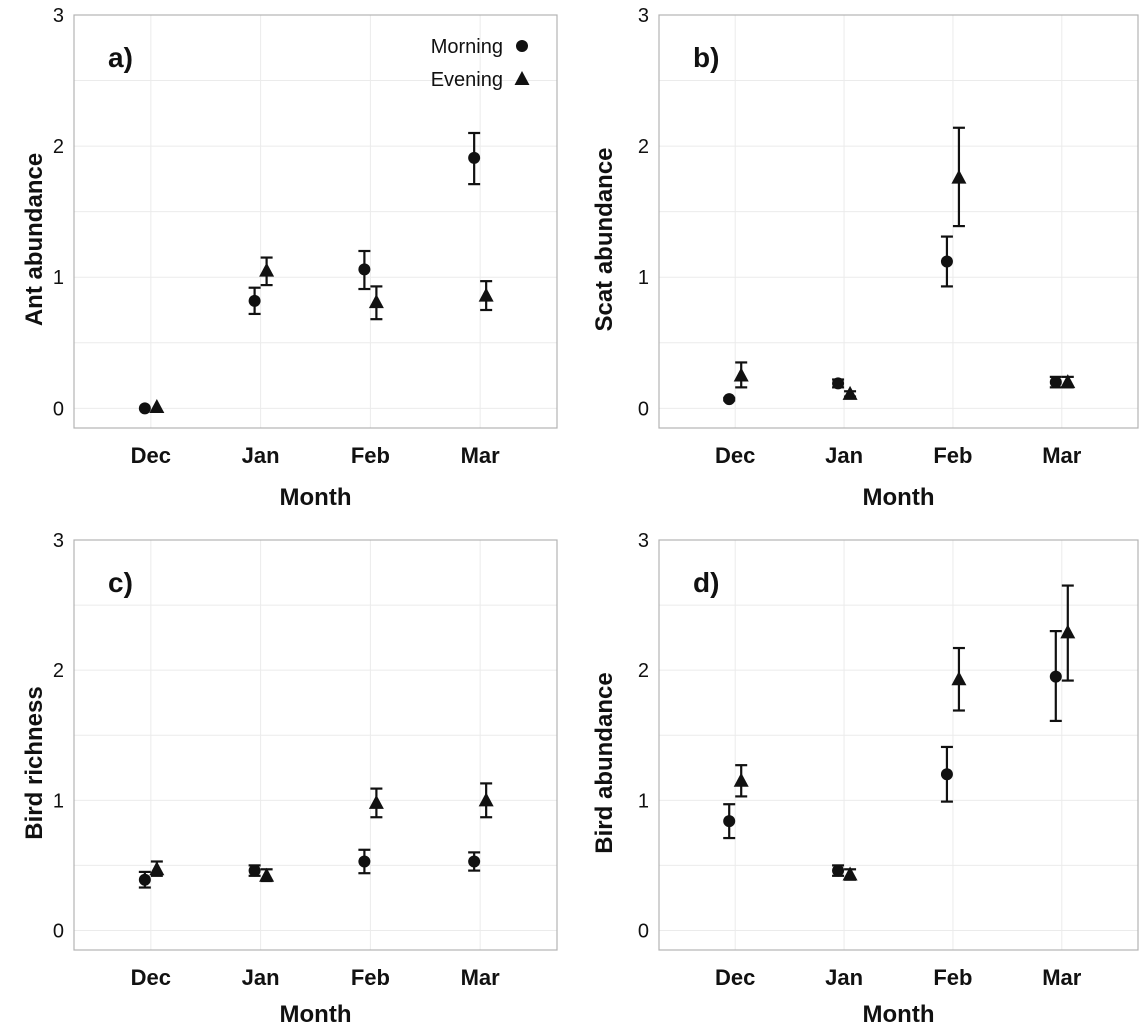 This screenshot has height=1027, width=1144. Describe the element at coordinates (522, 78) in the screenshot. I see `legend-marker-triangle` at that location.